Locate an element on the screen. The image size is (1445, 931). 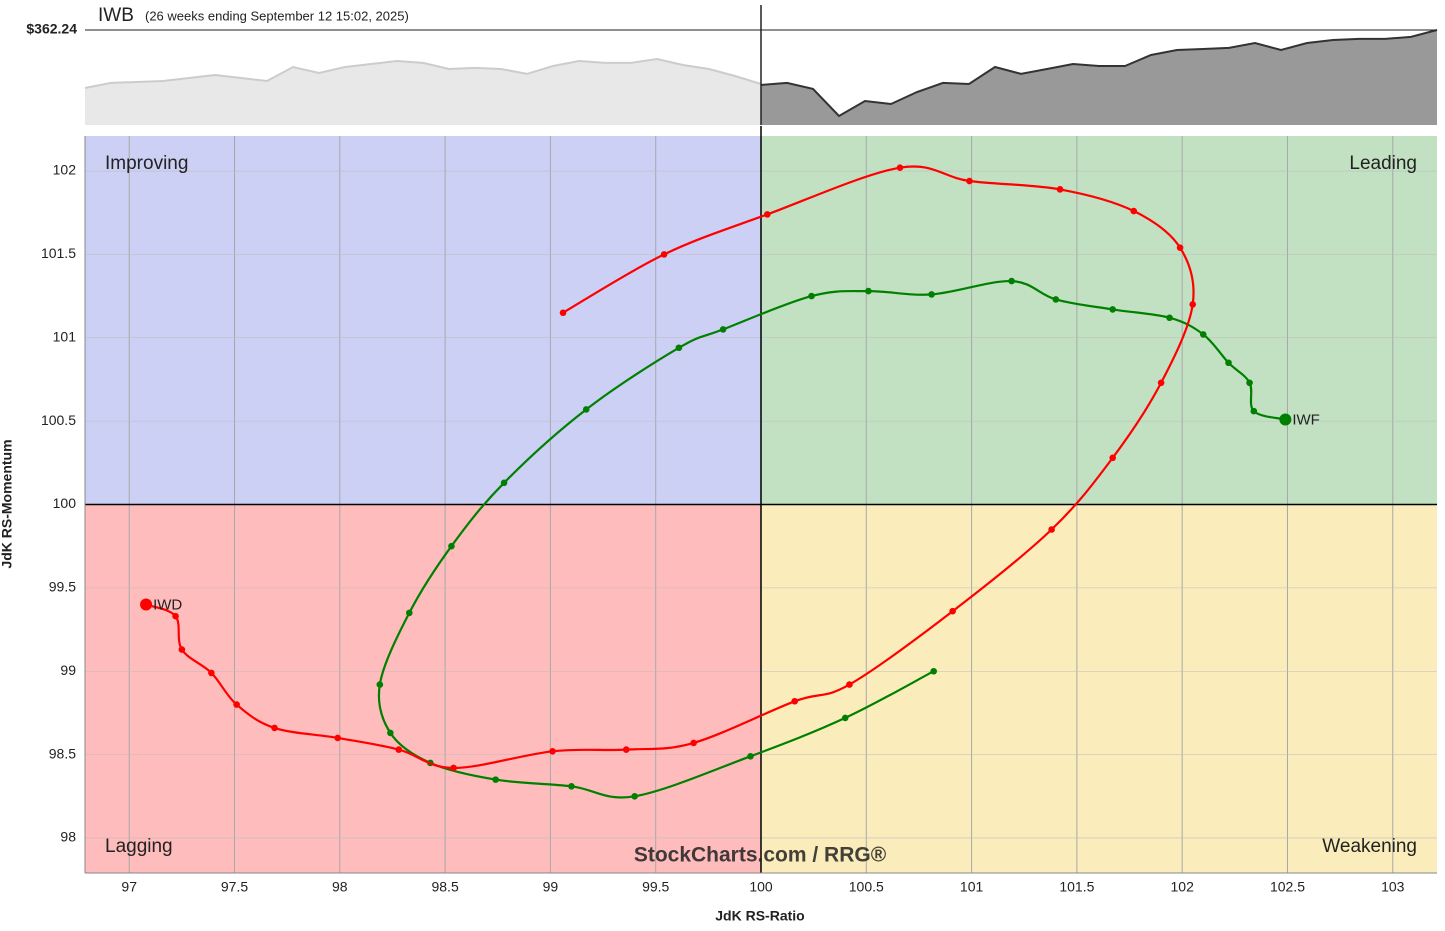
x-tick-label: 100.5 is located at coordinates (866, 887).